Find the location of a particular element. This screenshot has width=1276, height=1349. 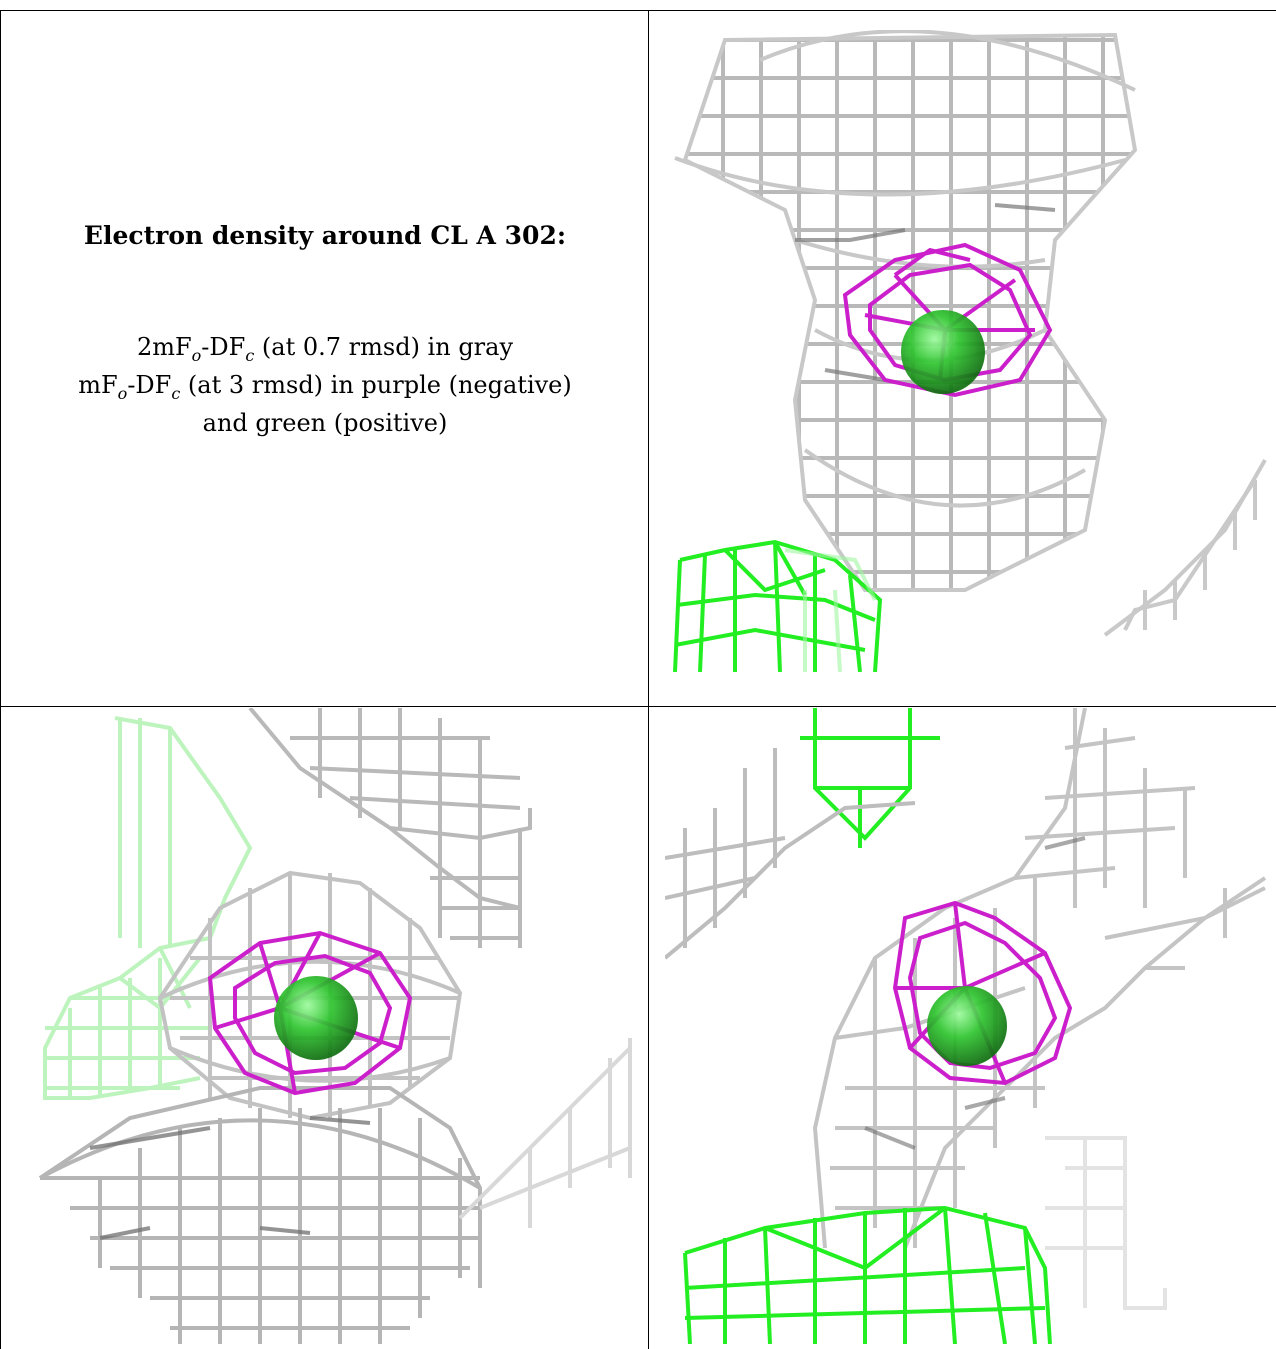

table-border-top is located at coordinates (638, 10).